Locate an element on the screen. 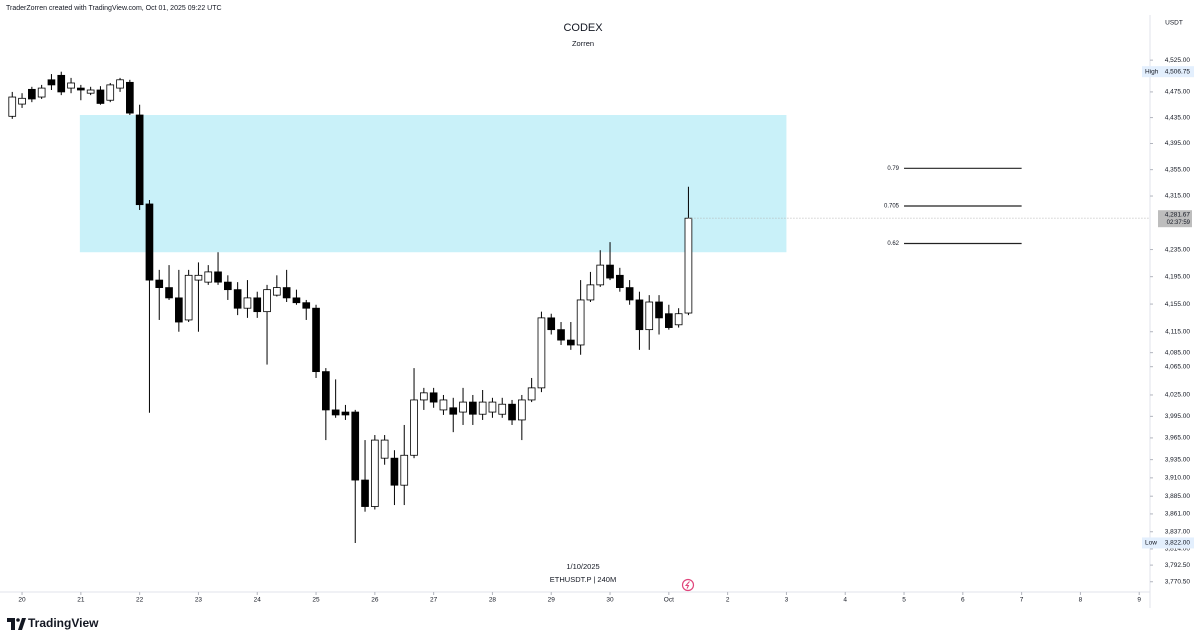 The width and height of the screenshot is (1200, 640). x-tick-label: 3 is located at coordinates (787, 600).